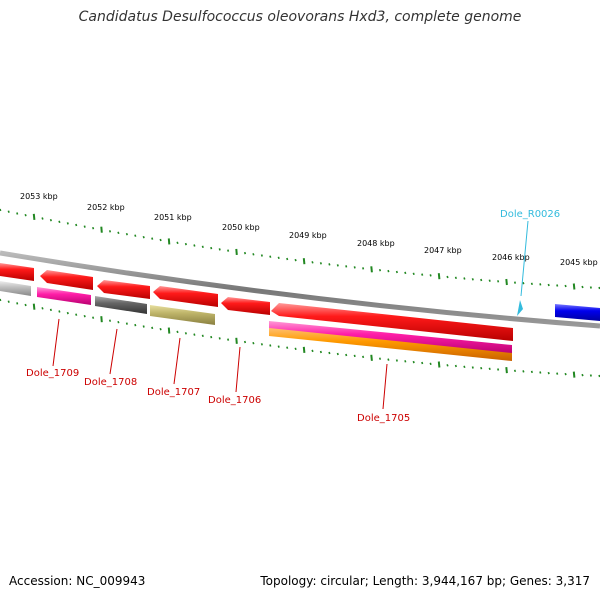 The image size is (600, 600). I want to click on scale-label-2053: 2053 kbp, so click(39, 196).